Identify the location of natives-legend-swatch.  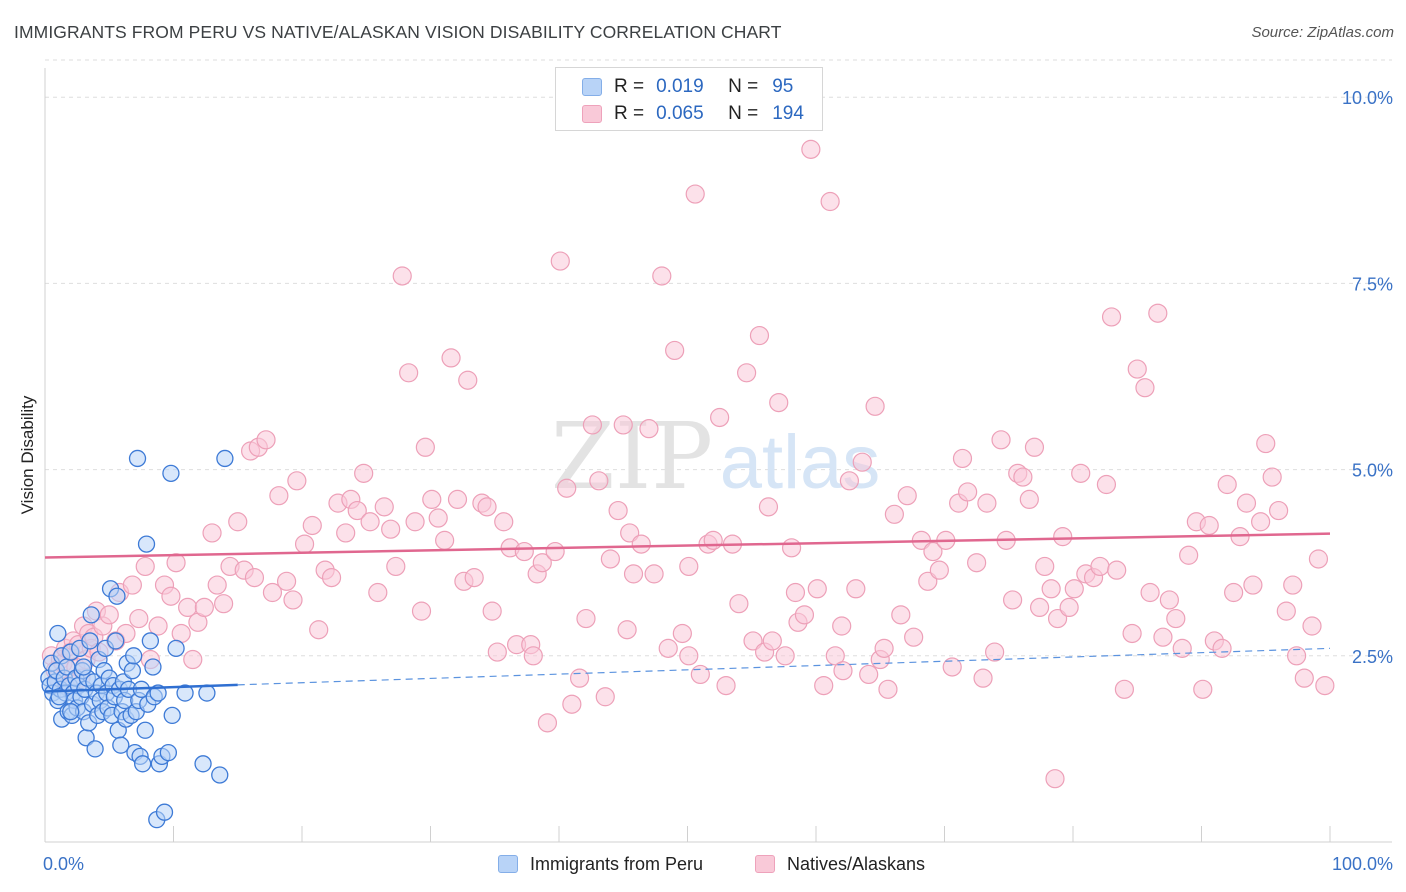
(765, 864).